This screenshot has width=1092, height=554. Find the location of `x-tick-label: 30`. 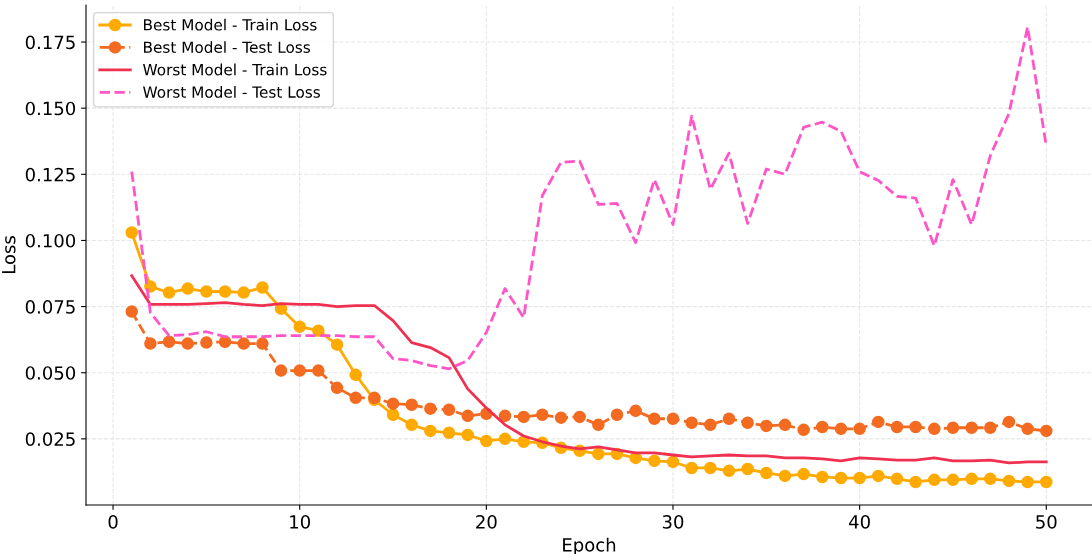

x-tick-label: 30 is located at coordinates (673, 522).